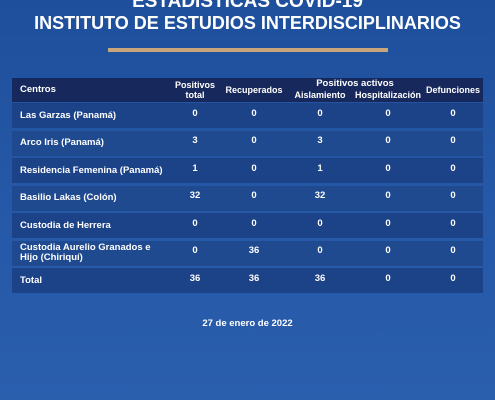 This screenshot has width=495, height=400. What do you see at coordinates (254, 90) in the screenshot?
I see `column-header: Recuperados` at bounding box center [254, 90].